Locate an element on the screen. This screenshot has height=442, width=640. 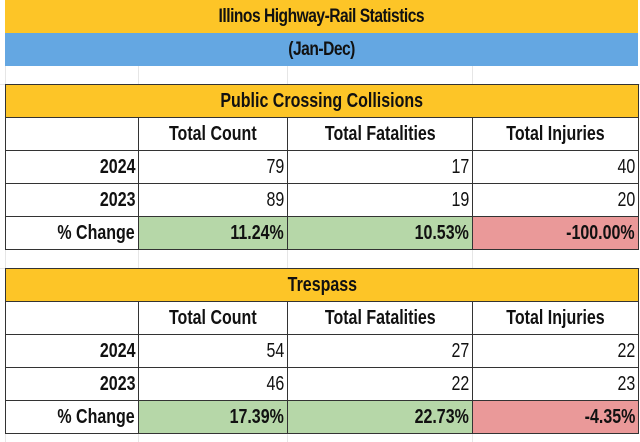
table-row: 2024 54 27 22 is located at coordinates (322, 351).